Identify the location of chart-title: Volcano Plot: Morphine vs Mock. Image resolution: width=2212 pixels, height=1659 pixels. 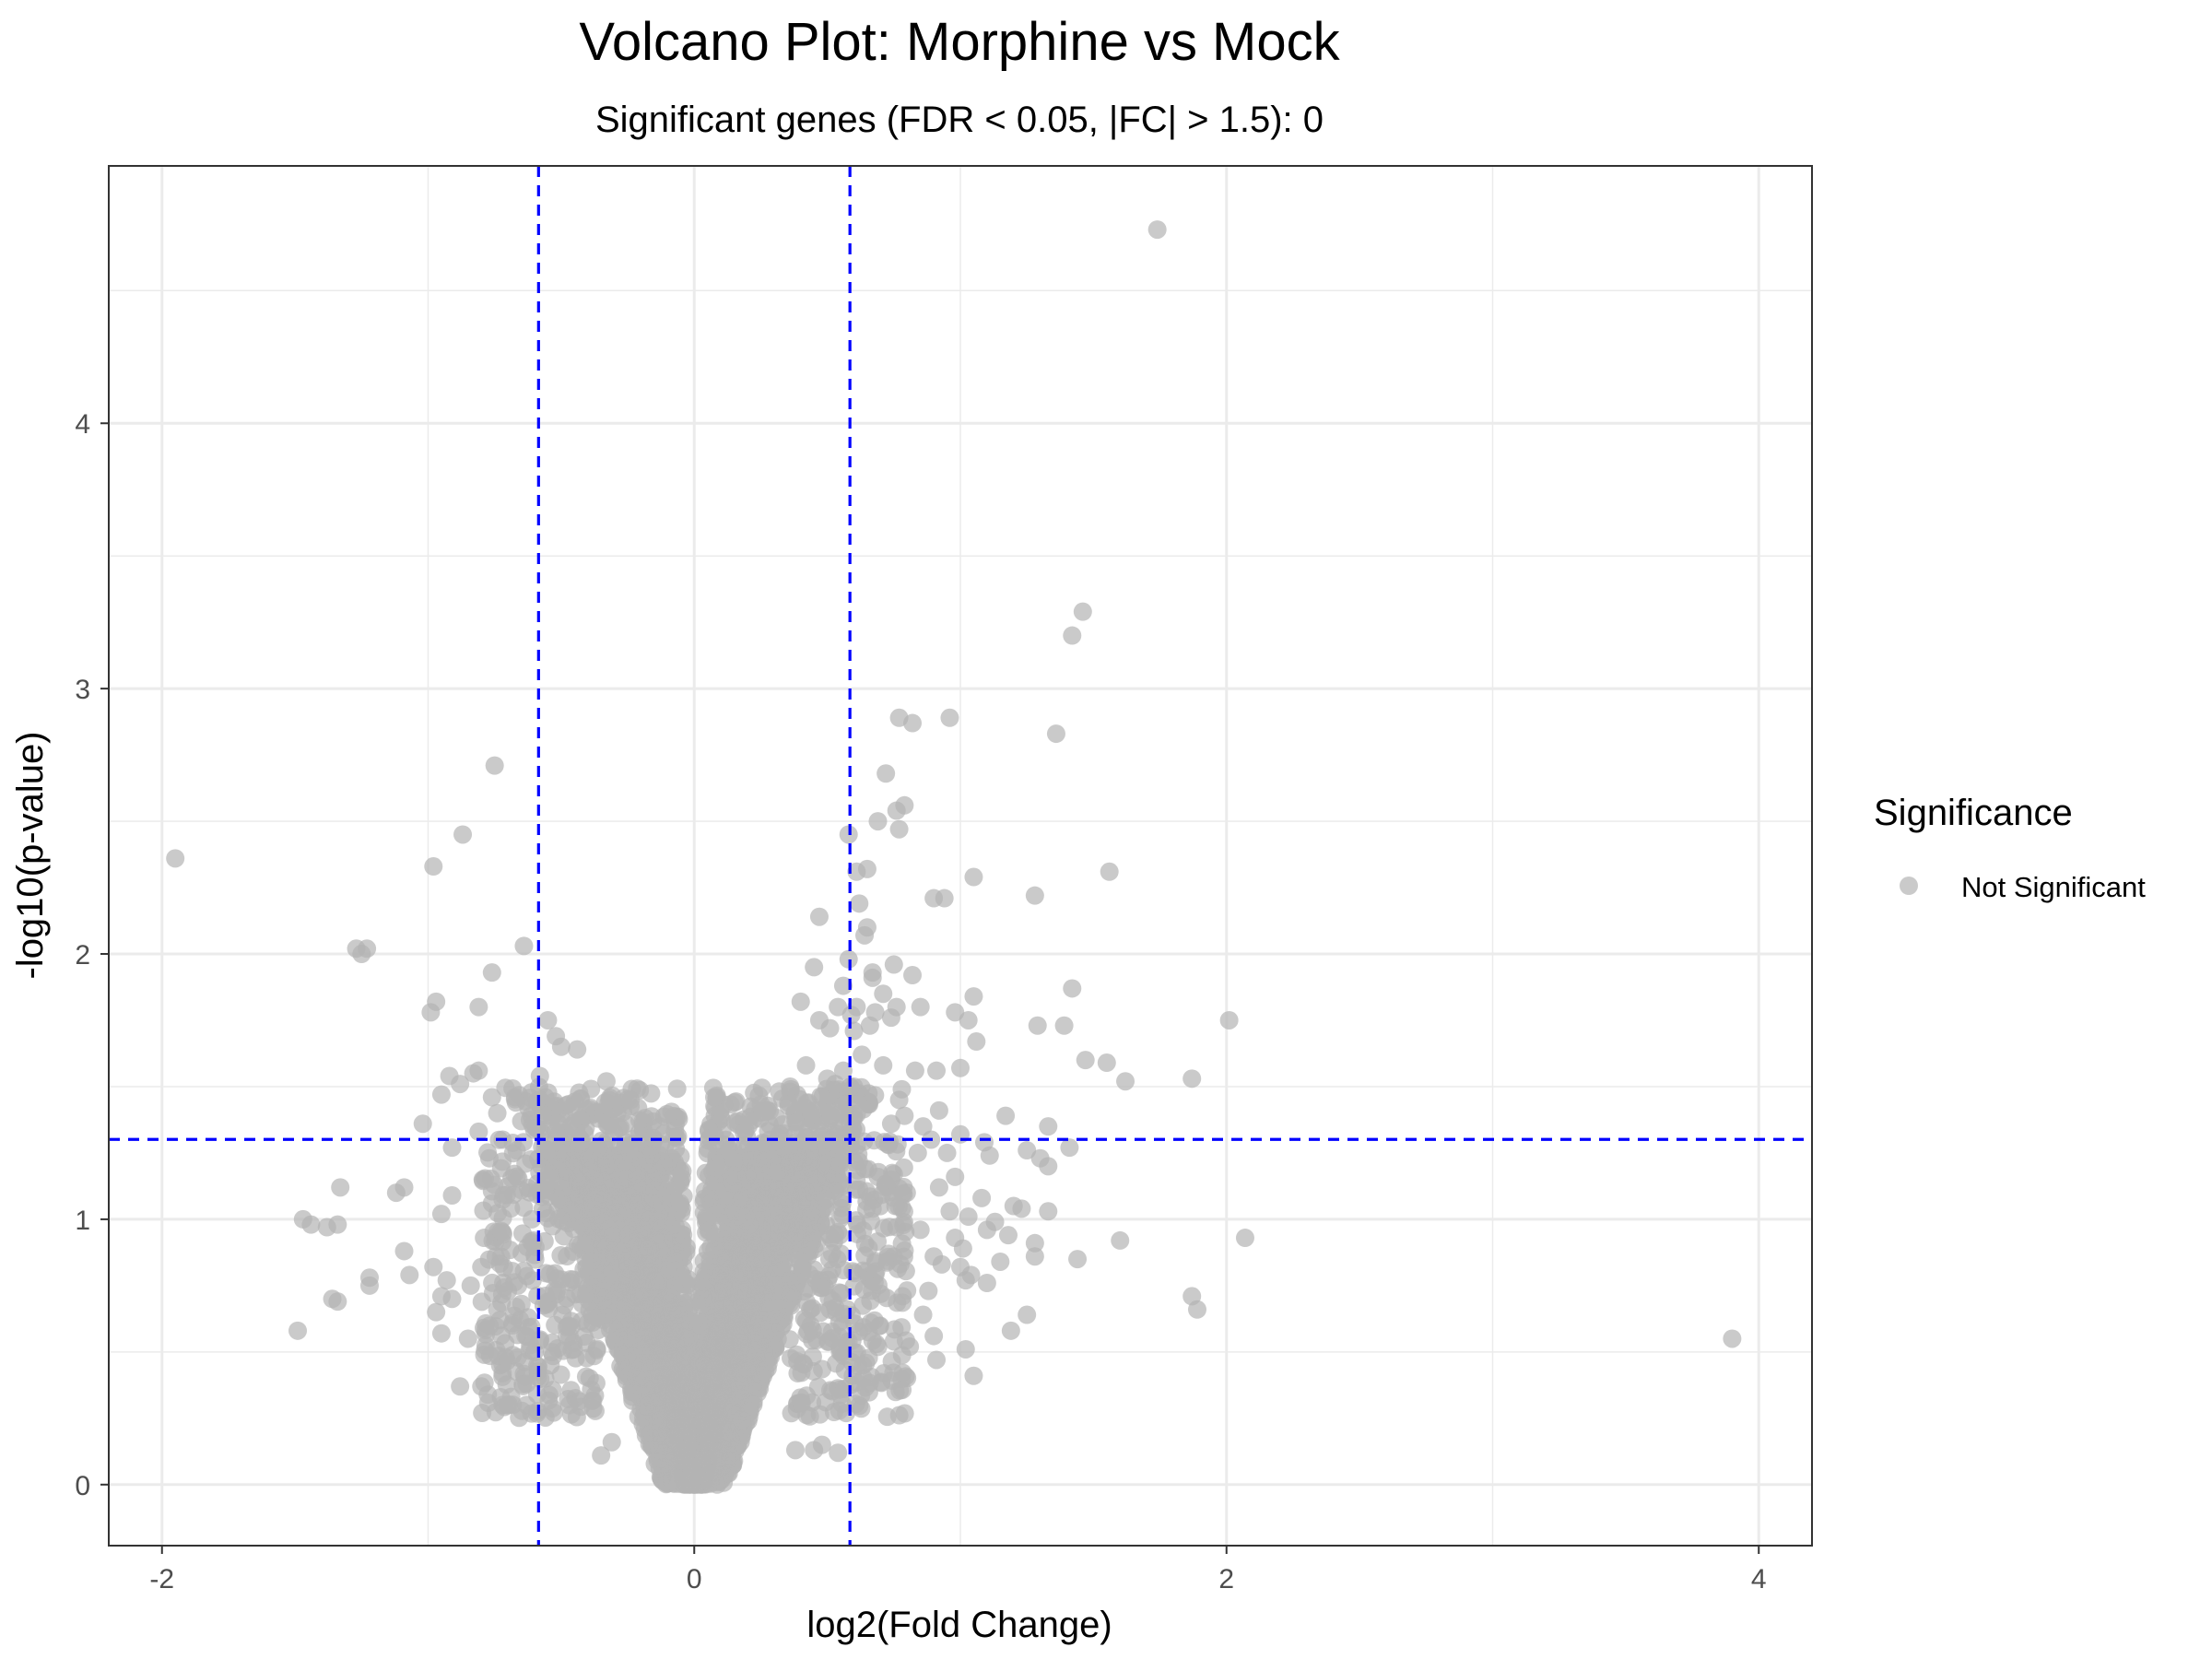
(959, 42).